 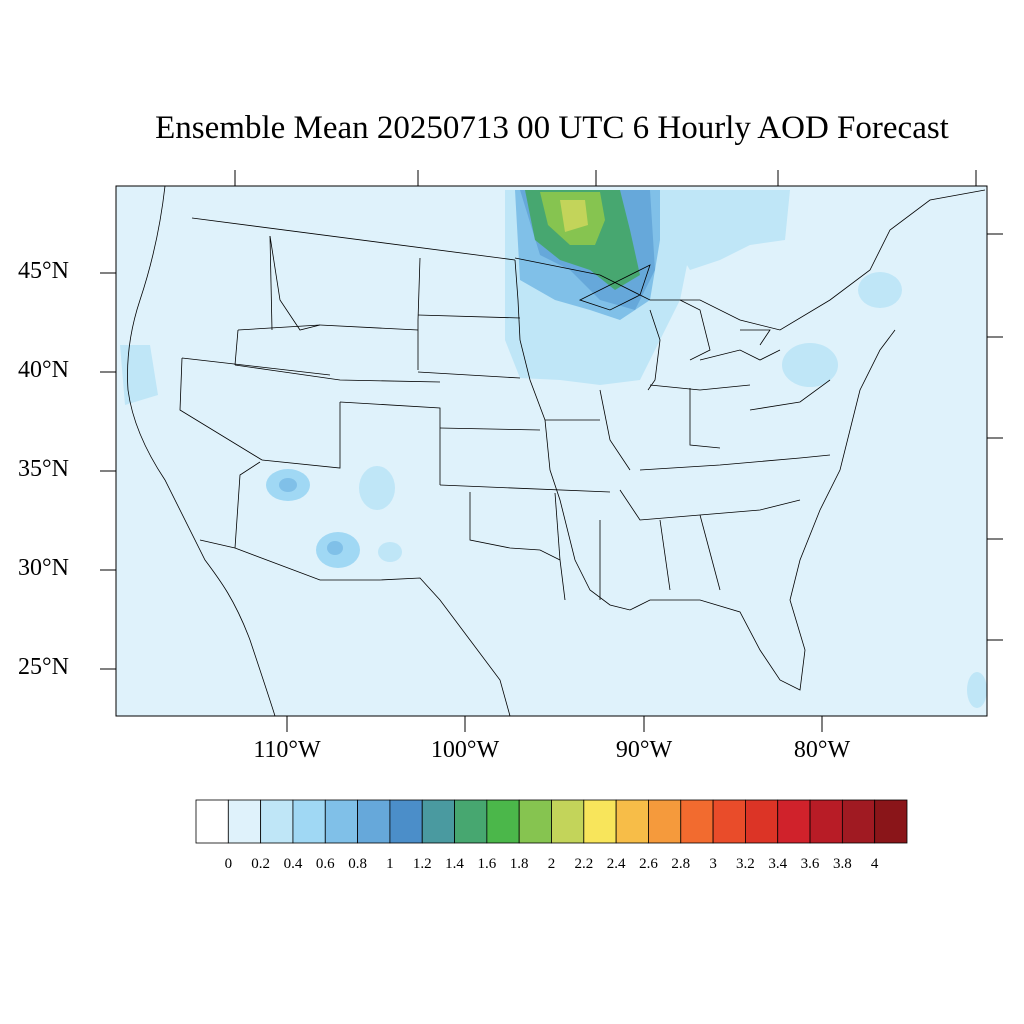 I want to click on right-ticks, so click(x=995, y=437).